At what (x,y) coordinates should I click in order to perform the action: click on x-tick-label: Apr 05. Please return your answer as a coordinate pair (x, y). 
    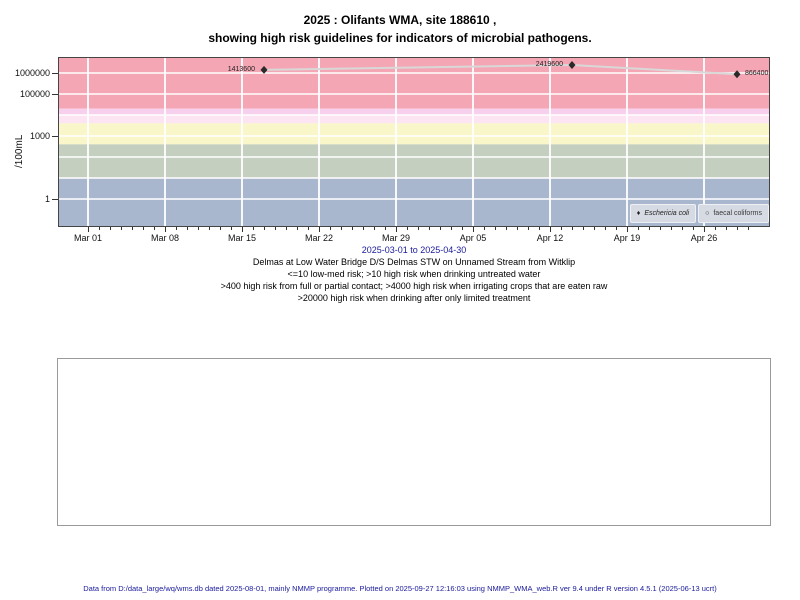
    Looking at the image, I should click on (473, 238).